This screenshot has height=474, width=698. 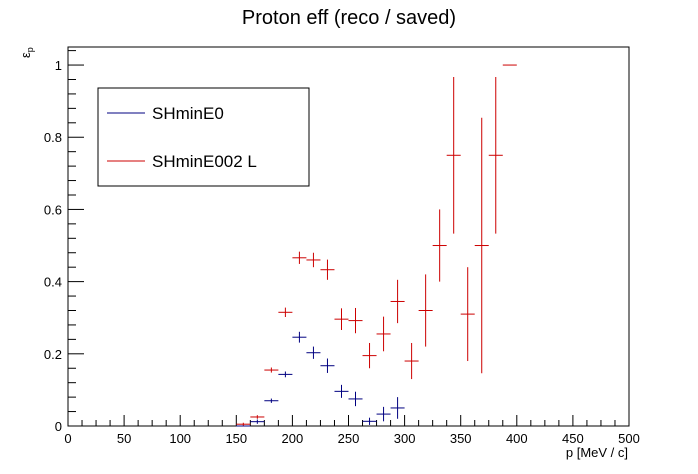 What do you see at coordinates (204, 161) in the screenshot?
I see `legend-label-shmine002-l: SHminE002 L` at bounding box center [204, 161].